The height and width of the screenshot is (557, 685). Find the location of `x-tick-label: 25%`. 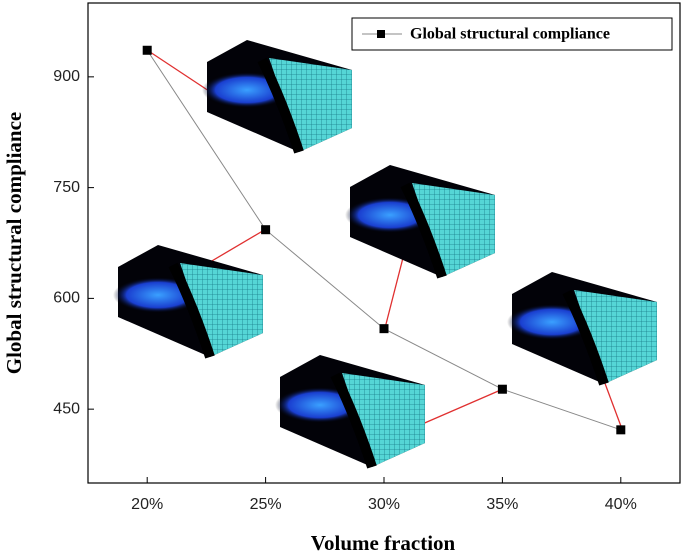

x-tick-label: 25% is located at coordinates (266, 504).